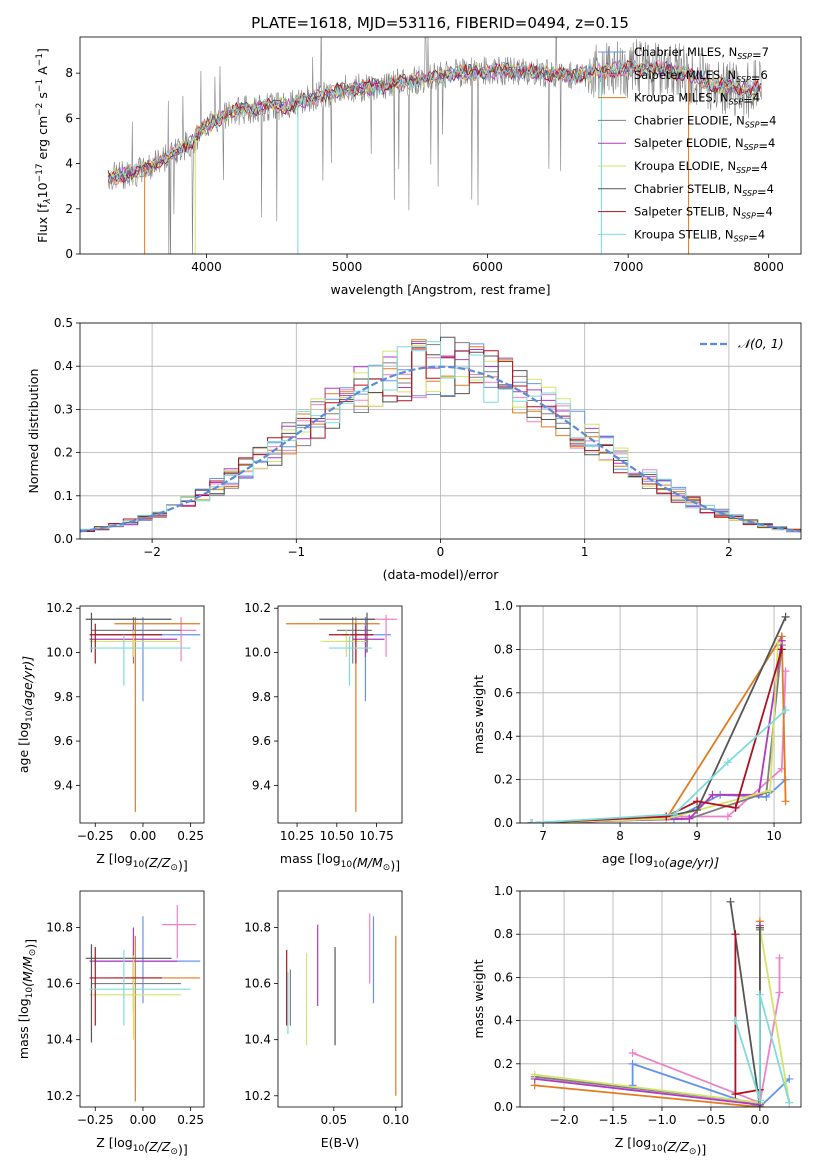 This screenshot has width=819, height=1170. What do you see at coordinates (42, 97) in the screenshot?
I see `y-axis-label-part: s` at bounding box center [42, 97].